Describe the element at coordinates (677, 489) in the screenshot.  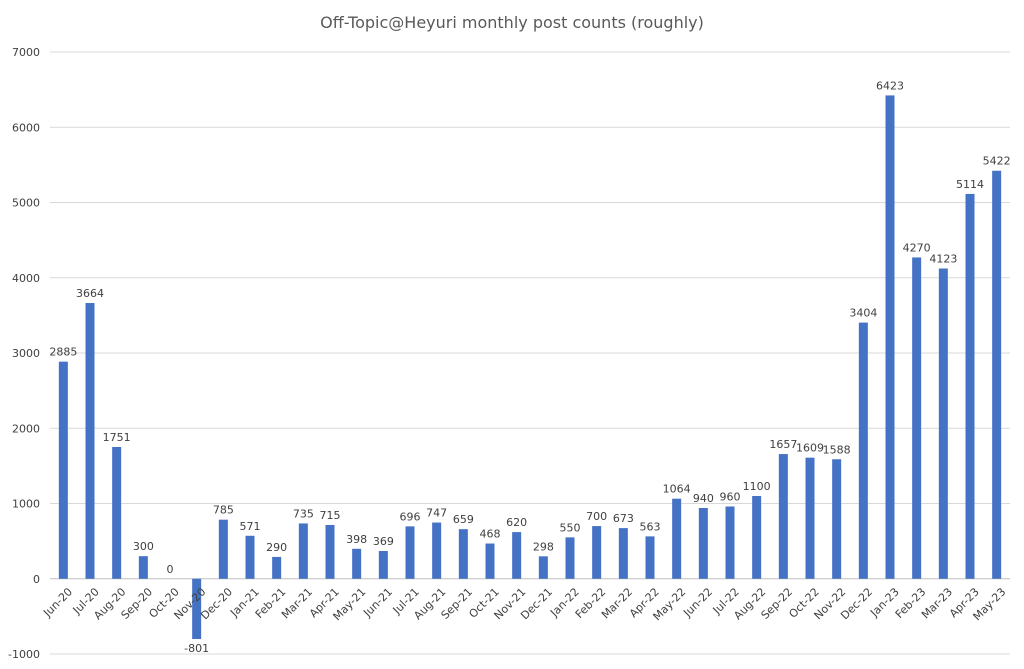
I see `data-label: 1064` at that location.